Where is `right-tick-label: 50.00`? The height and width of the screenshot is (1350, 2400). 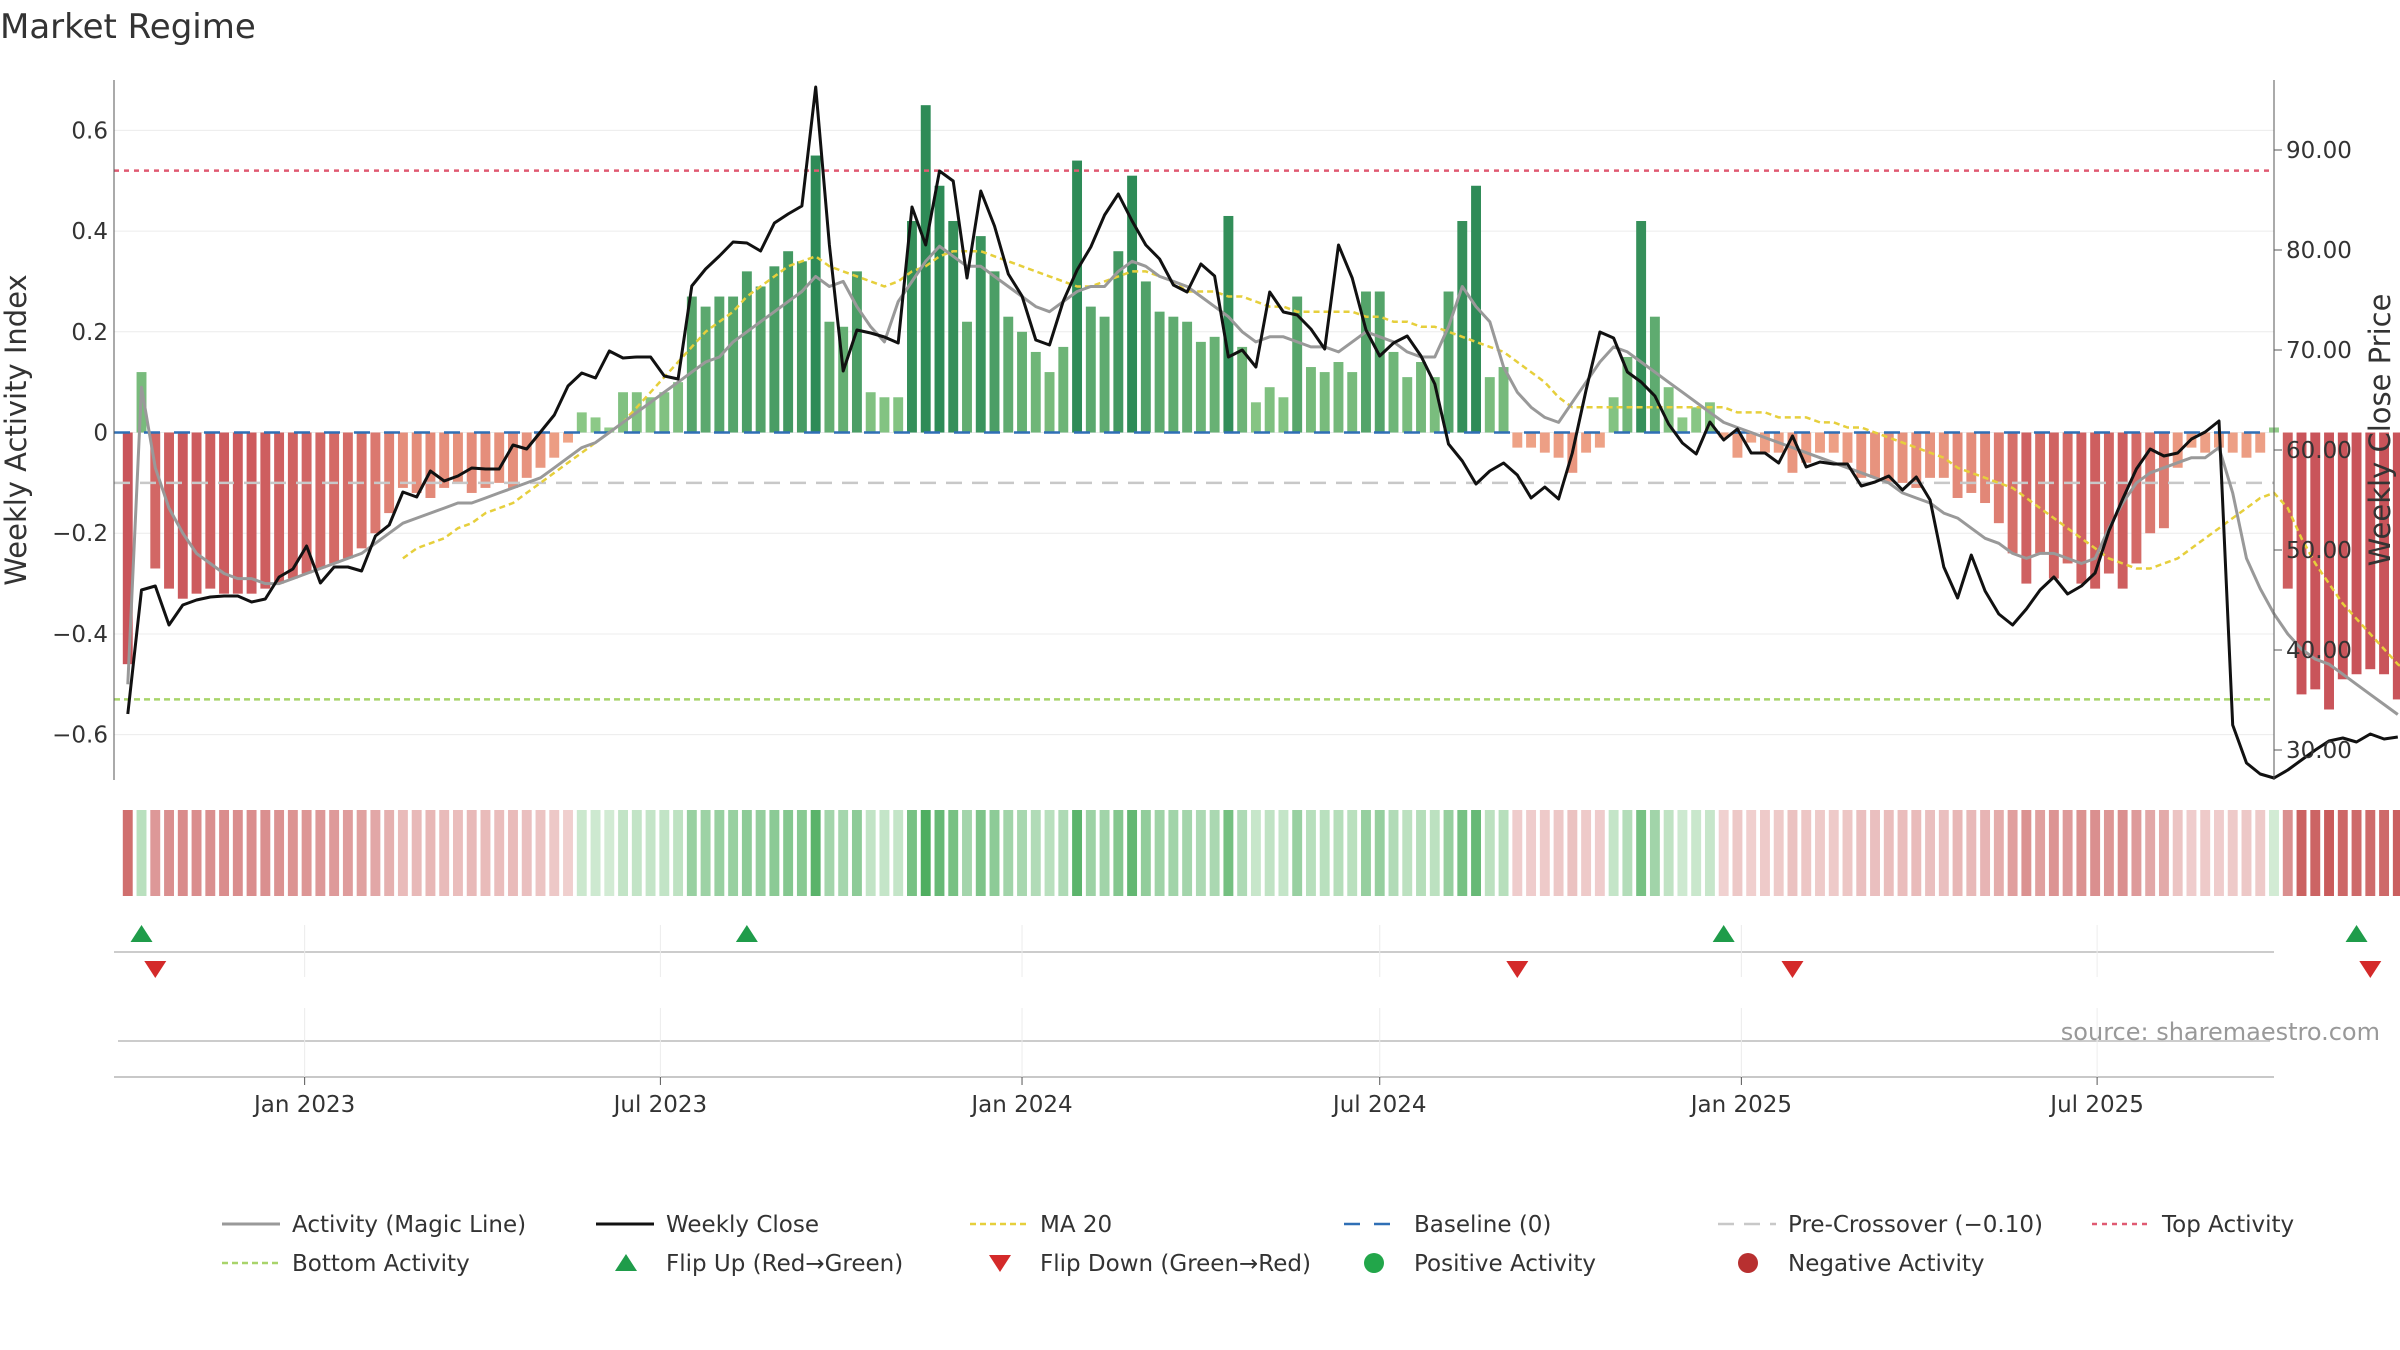
right-tick-label: 50.00 is located at coordinates (2319, 551).